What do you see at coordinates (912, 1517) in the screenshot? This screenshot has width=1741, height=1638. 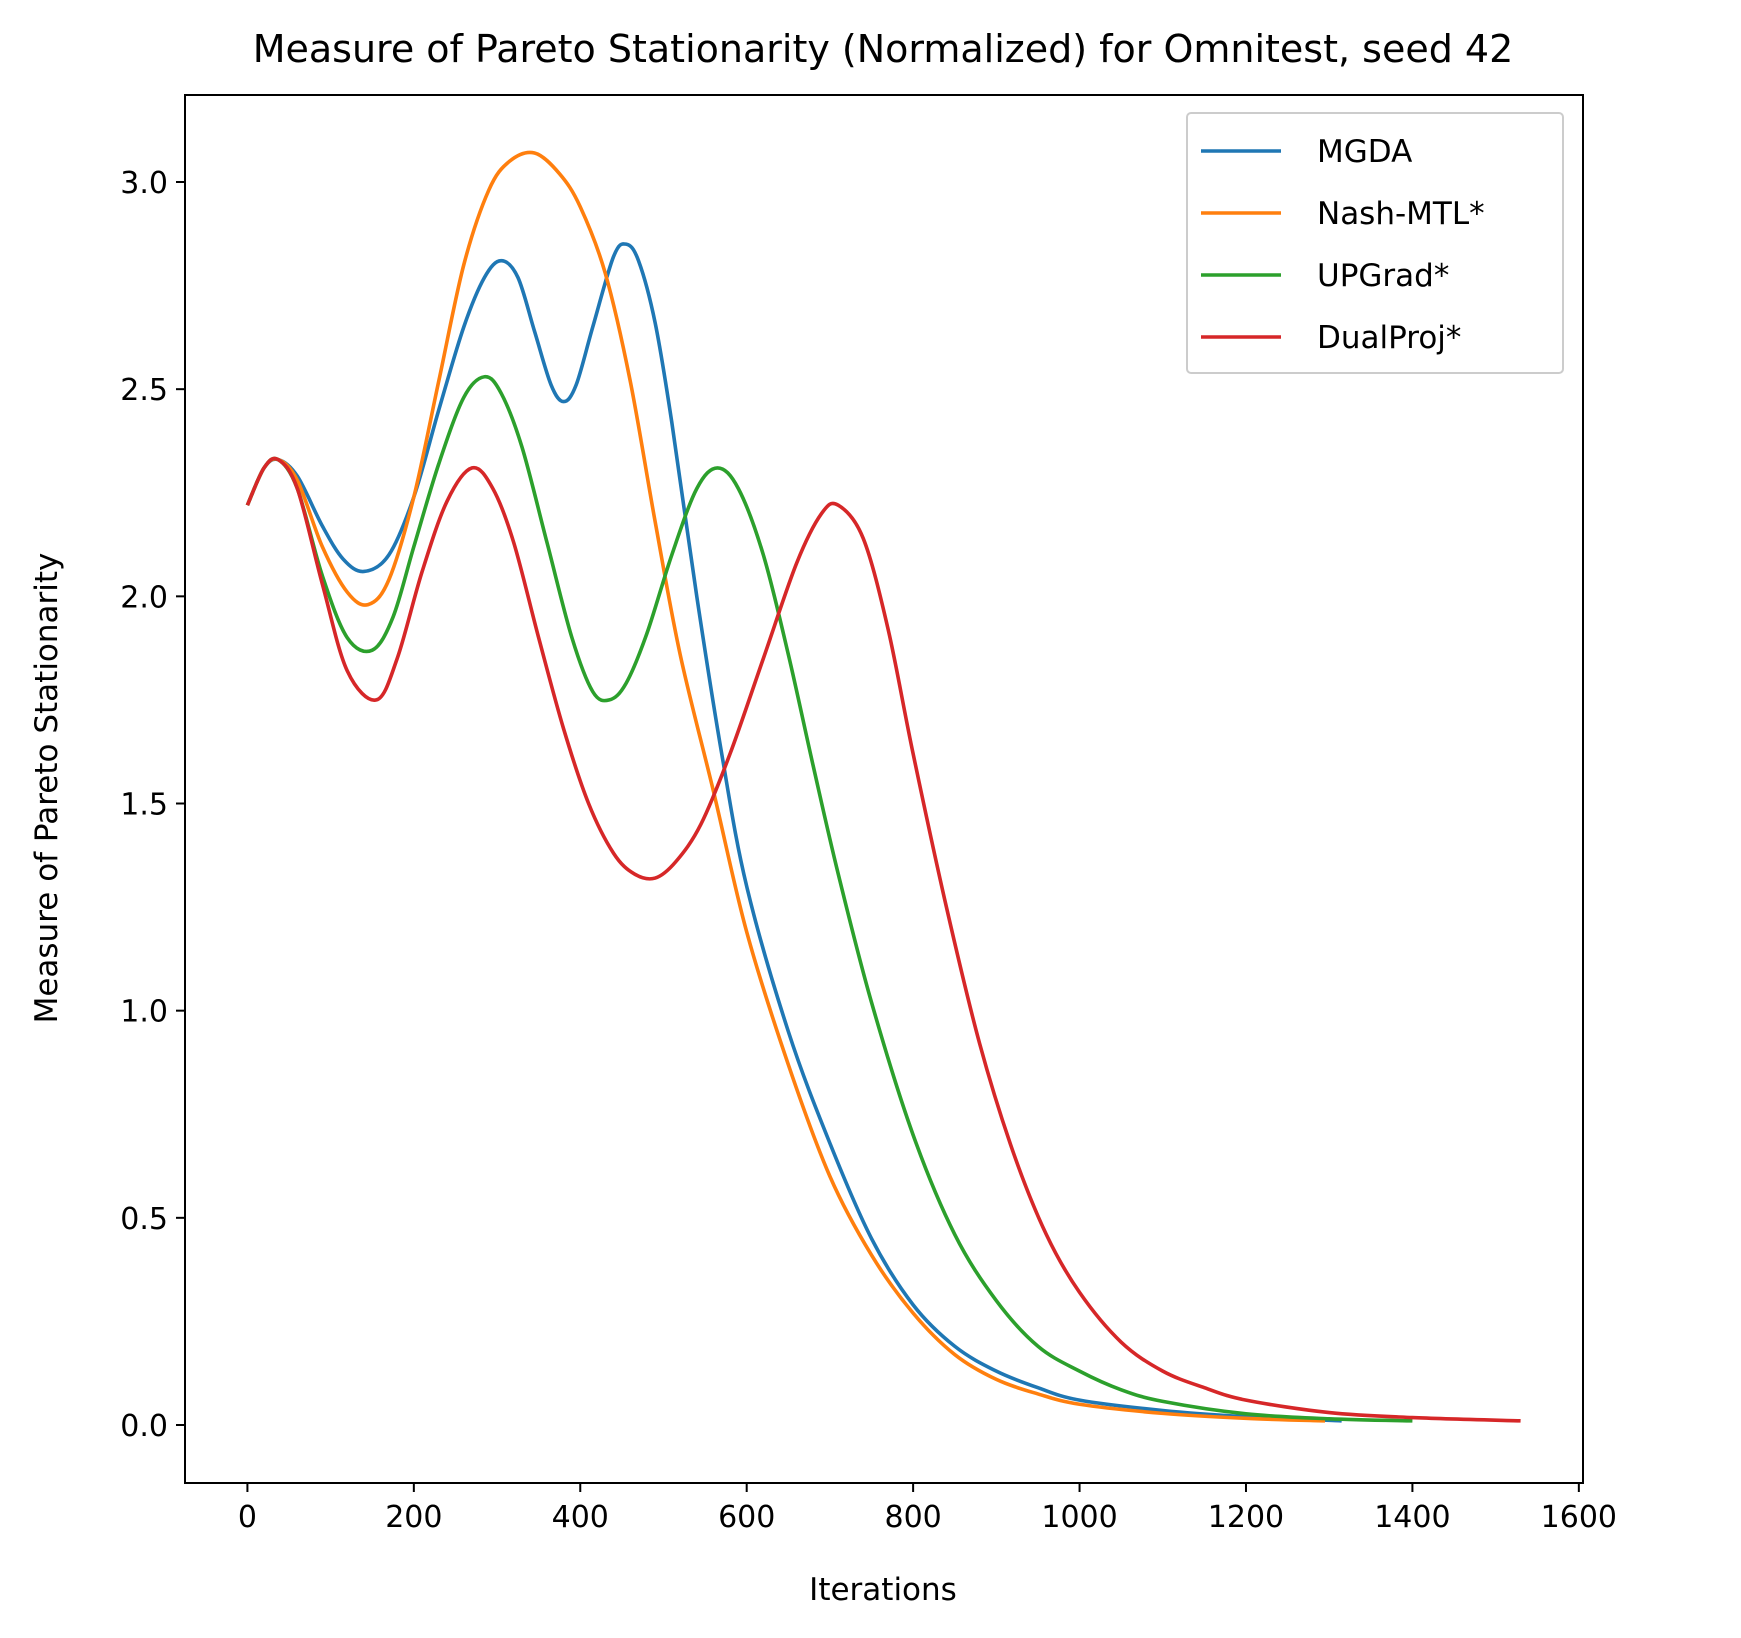 I see `x-tick-label: 800` at bounding box center [912, 1517].